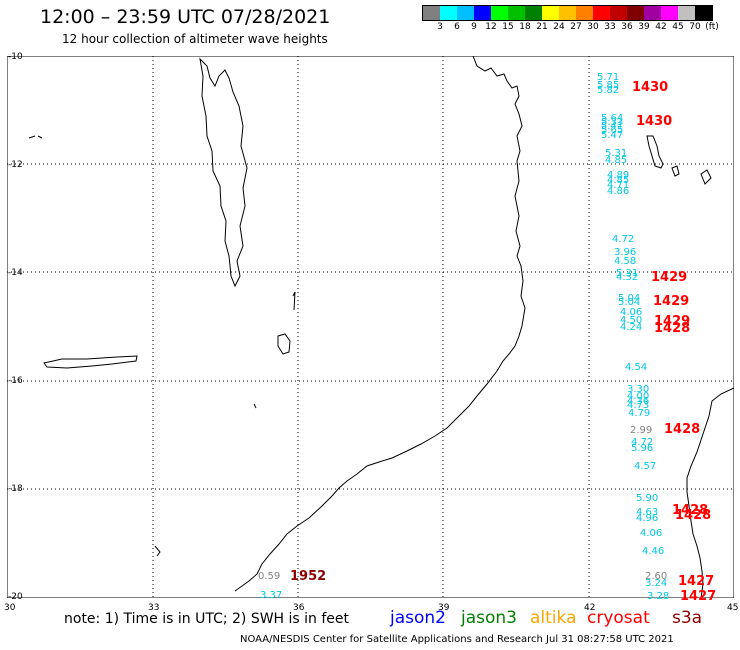 The height and width of the screenshot is (650, 740). I want to click on pass-id: 1430, so click(654, 121).